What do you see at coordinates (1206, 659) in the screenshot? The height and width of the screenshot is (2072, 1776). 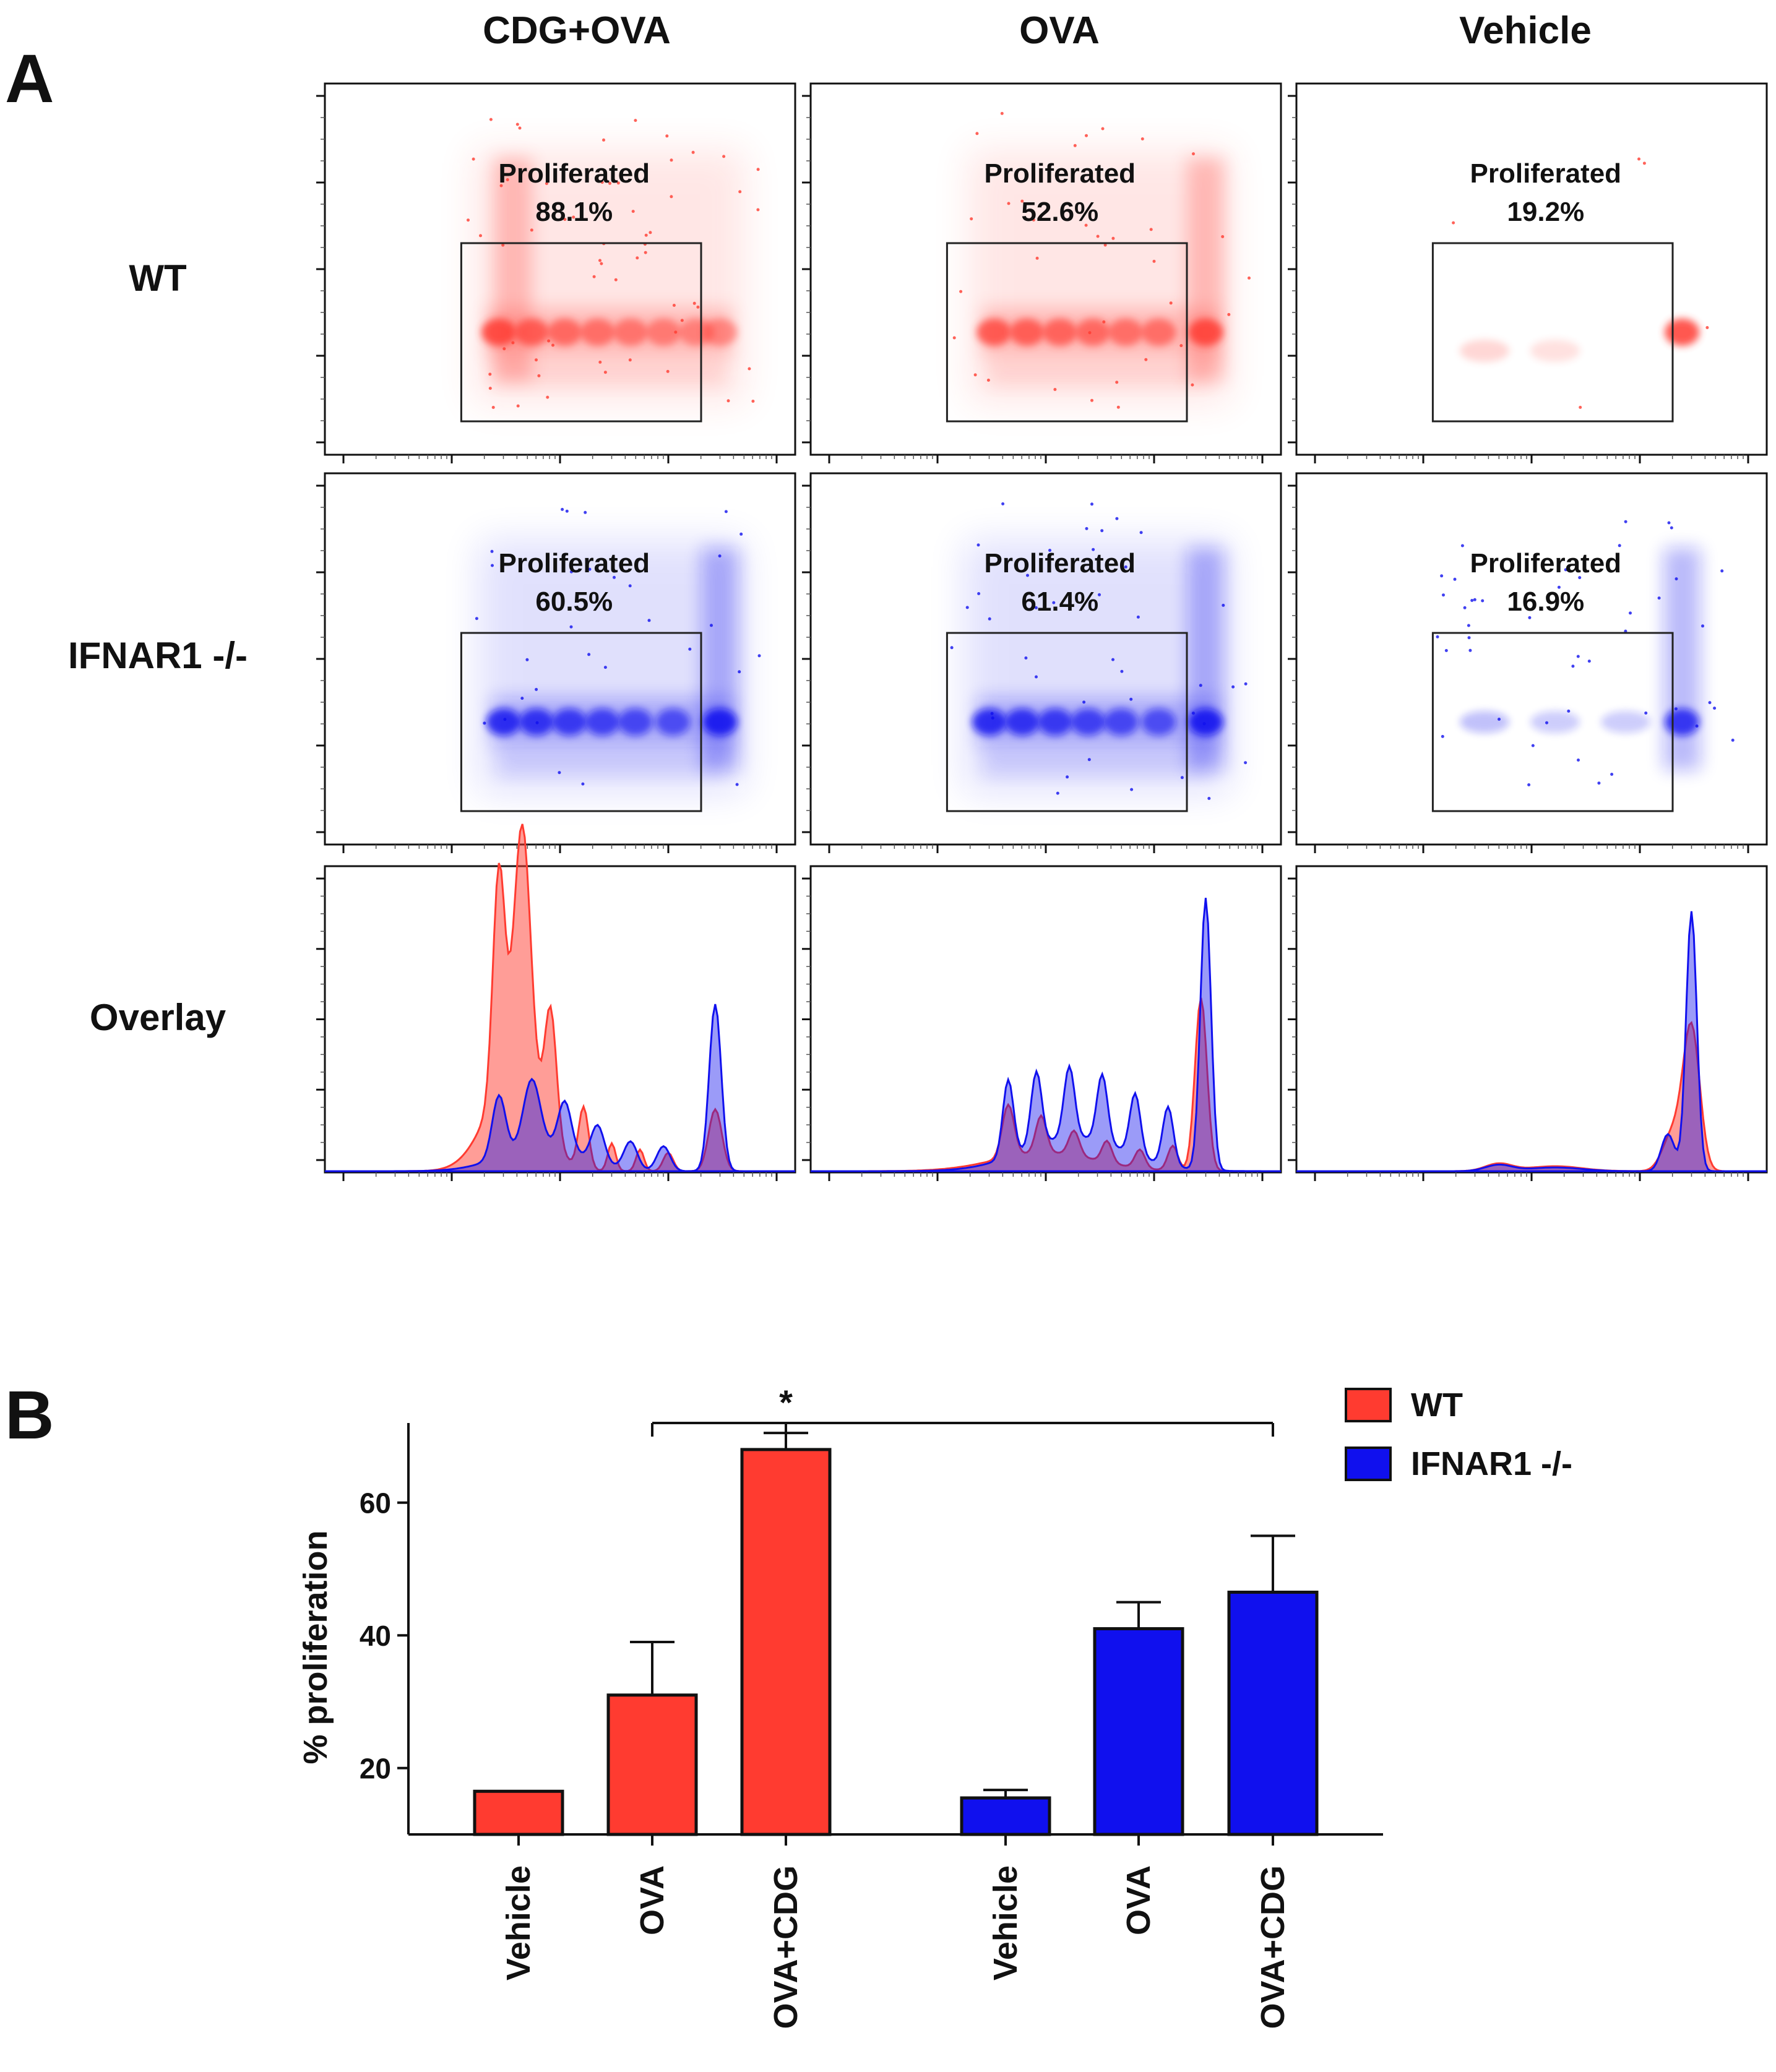 I see `density-column` at bounding box center [1206, 659].